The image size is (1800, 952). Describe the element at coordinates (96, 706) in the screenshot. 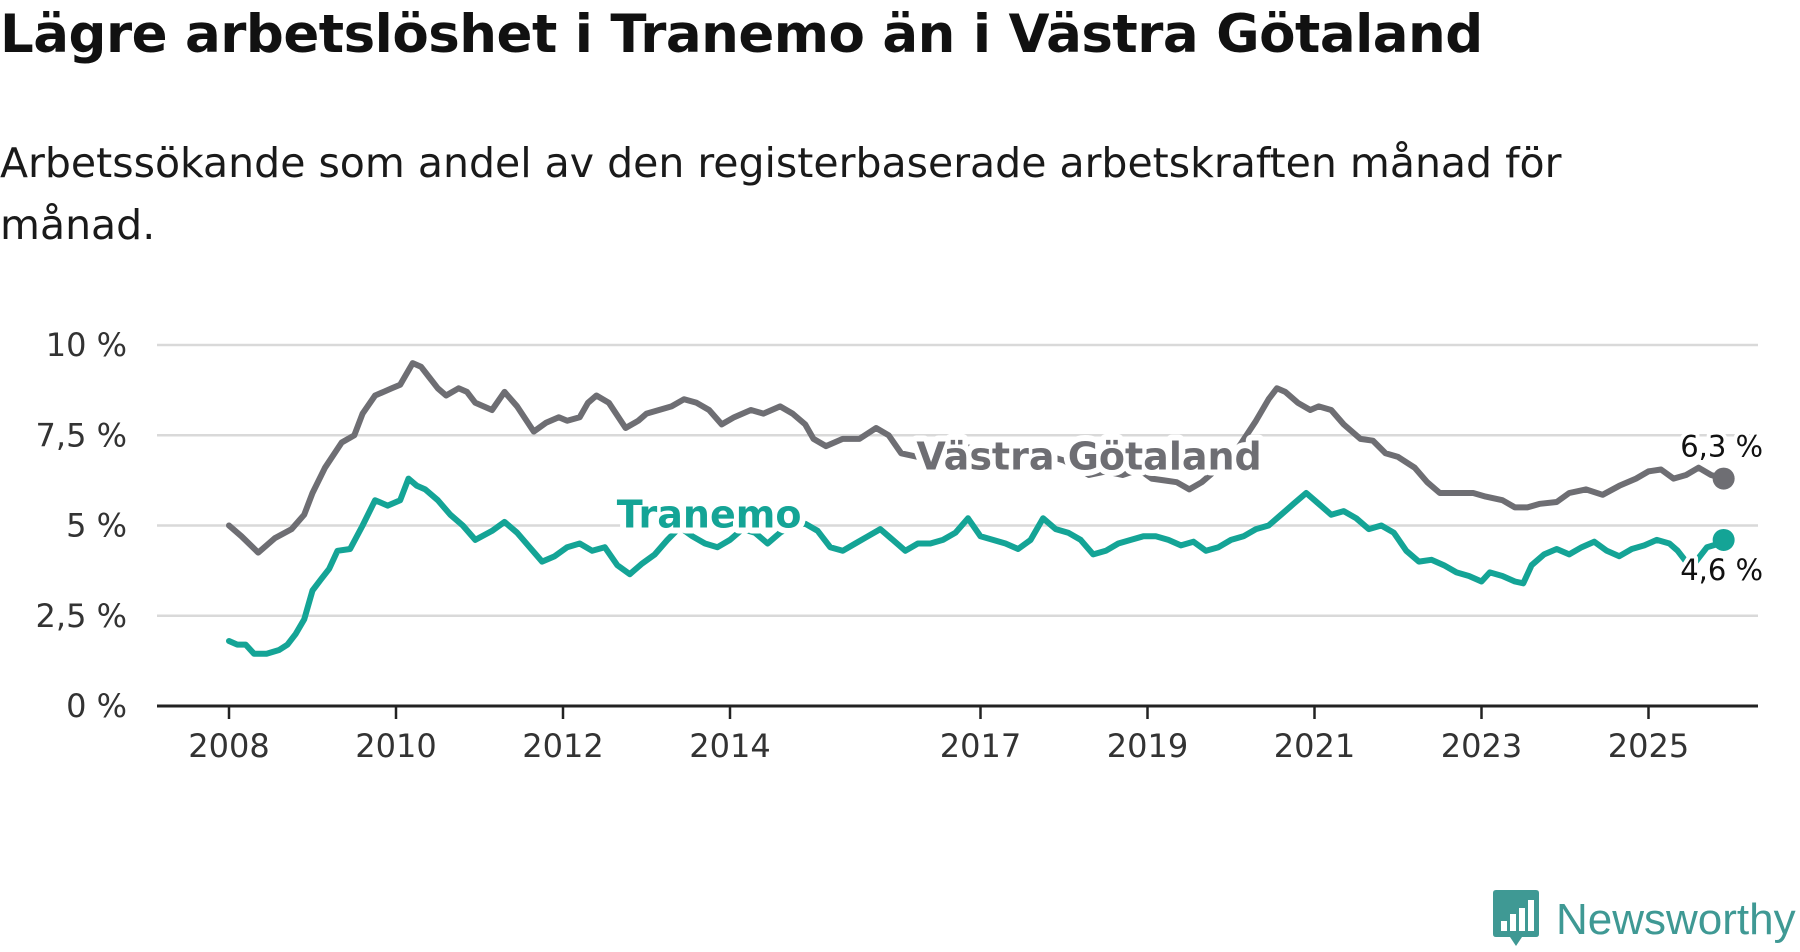

I see `y-tick-label: 0 %` at that location.